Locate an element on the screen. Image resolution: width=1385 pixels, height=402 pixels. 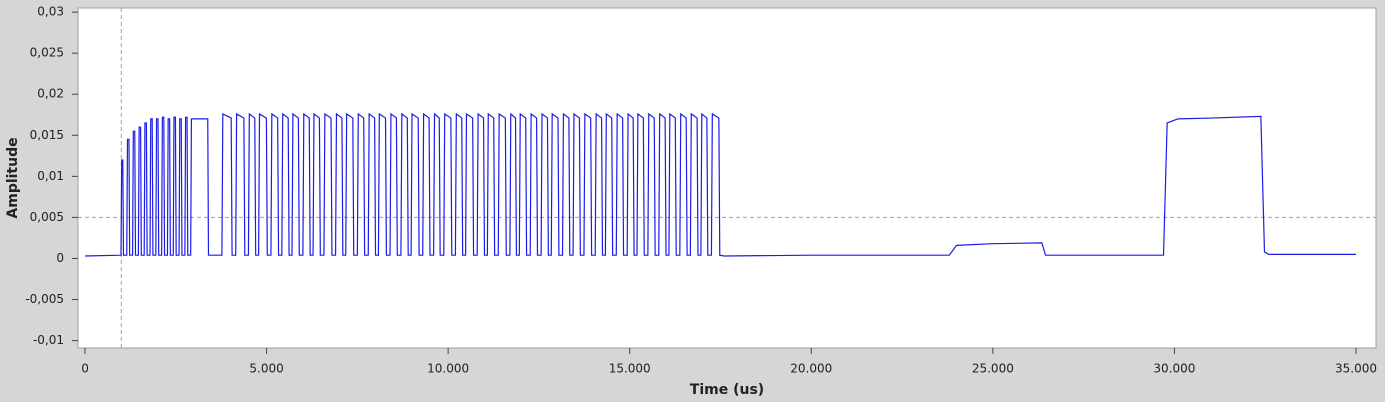
y-tick-label: 0,02 is located at coordinates (50, 94).